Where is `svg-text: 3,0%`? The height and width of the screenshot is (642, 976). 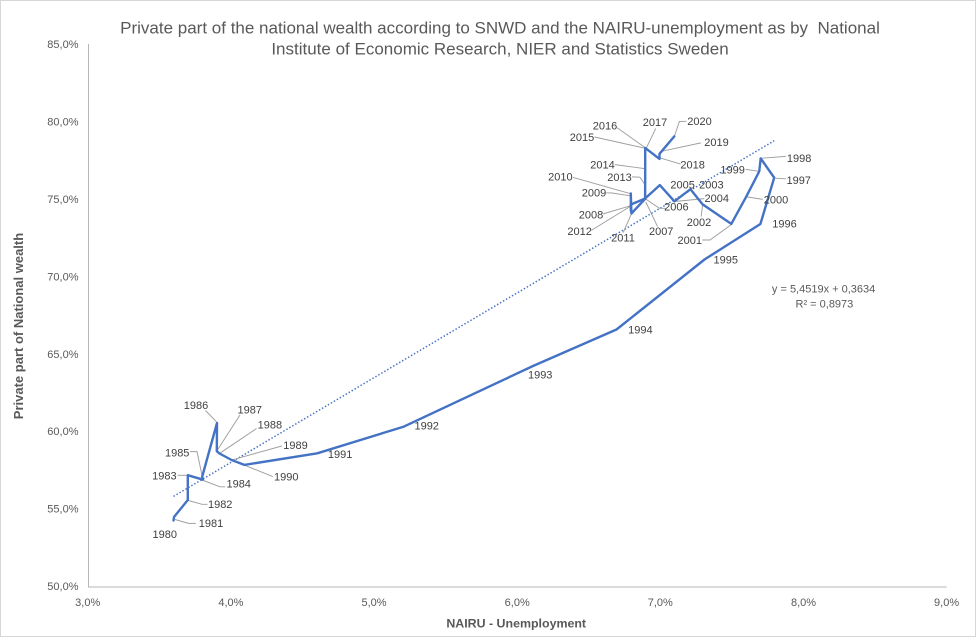
svg-text: 3,0% is located at coordinates (87, 603).